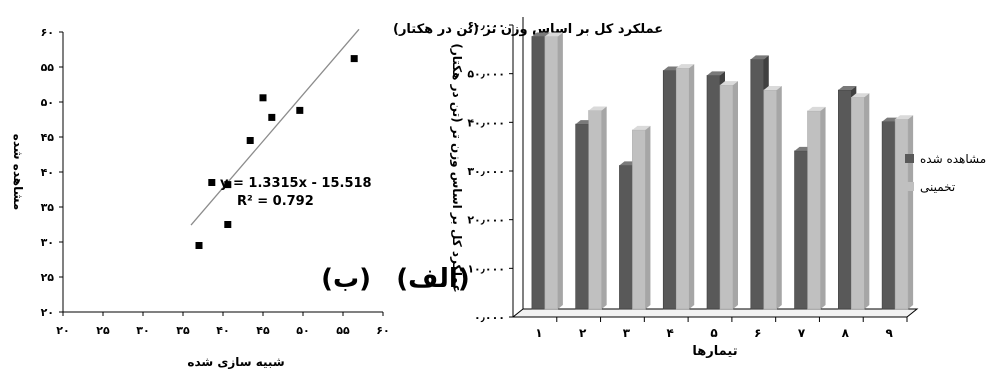 This screenshot has width=995, height=373. I want to click on bar-y-tick-label: ۴۰٫۰۰۰, so click(486, 122).